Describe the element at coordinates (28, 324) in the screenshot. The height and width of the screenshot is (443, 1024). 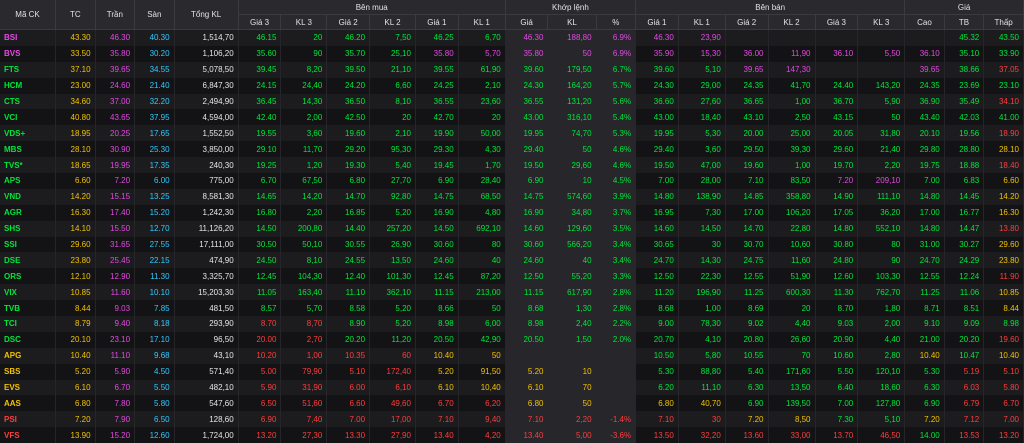
I see `symbol-cell: TCI` at that location.